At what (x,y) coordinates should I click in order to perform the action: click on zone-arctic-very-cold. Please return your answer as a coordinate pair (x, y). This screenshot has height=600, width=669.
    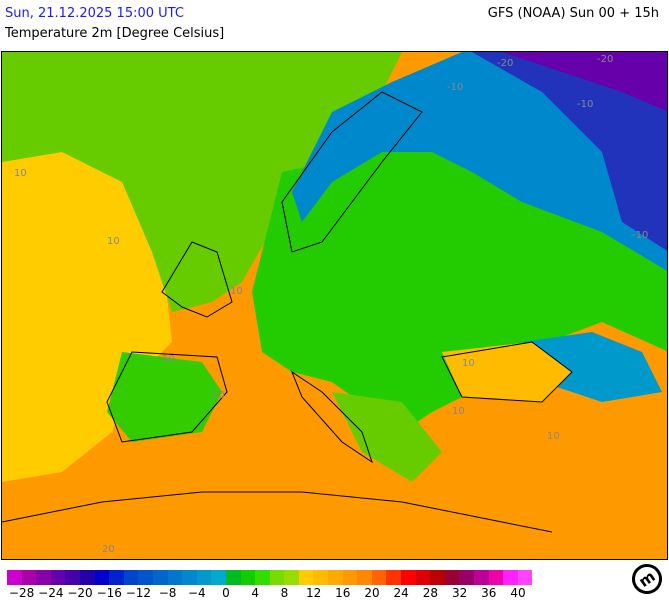
    Looking at the image, I should click on (584, 82).